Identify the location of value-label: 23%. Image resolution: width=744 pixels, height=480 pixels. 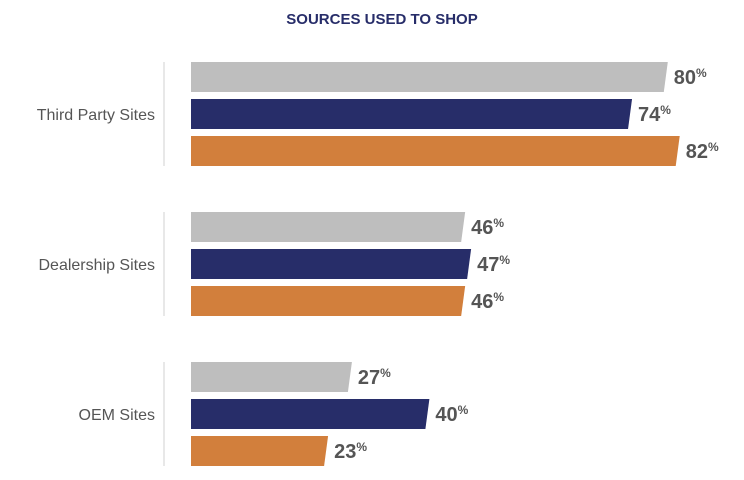
(350, 451).